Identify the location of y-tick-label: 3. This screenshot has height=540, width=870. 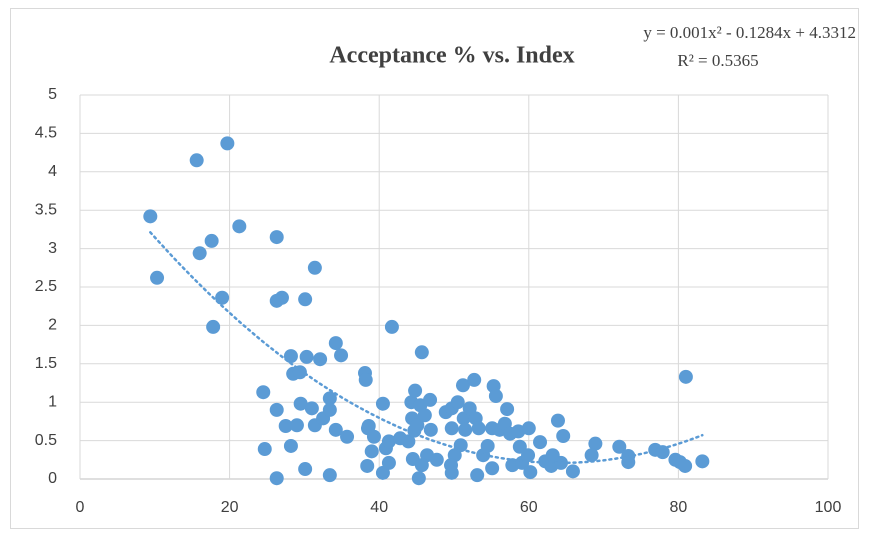
(52, 248).